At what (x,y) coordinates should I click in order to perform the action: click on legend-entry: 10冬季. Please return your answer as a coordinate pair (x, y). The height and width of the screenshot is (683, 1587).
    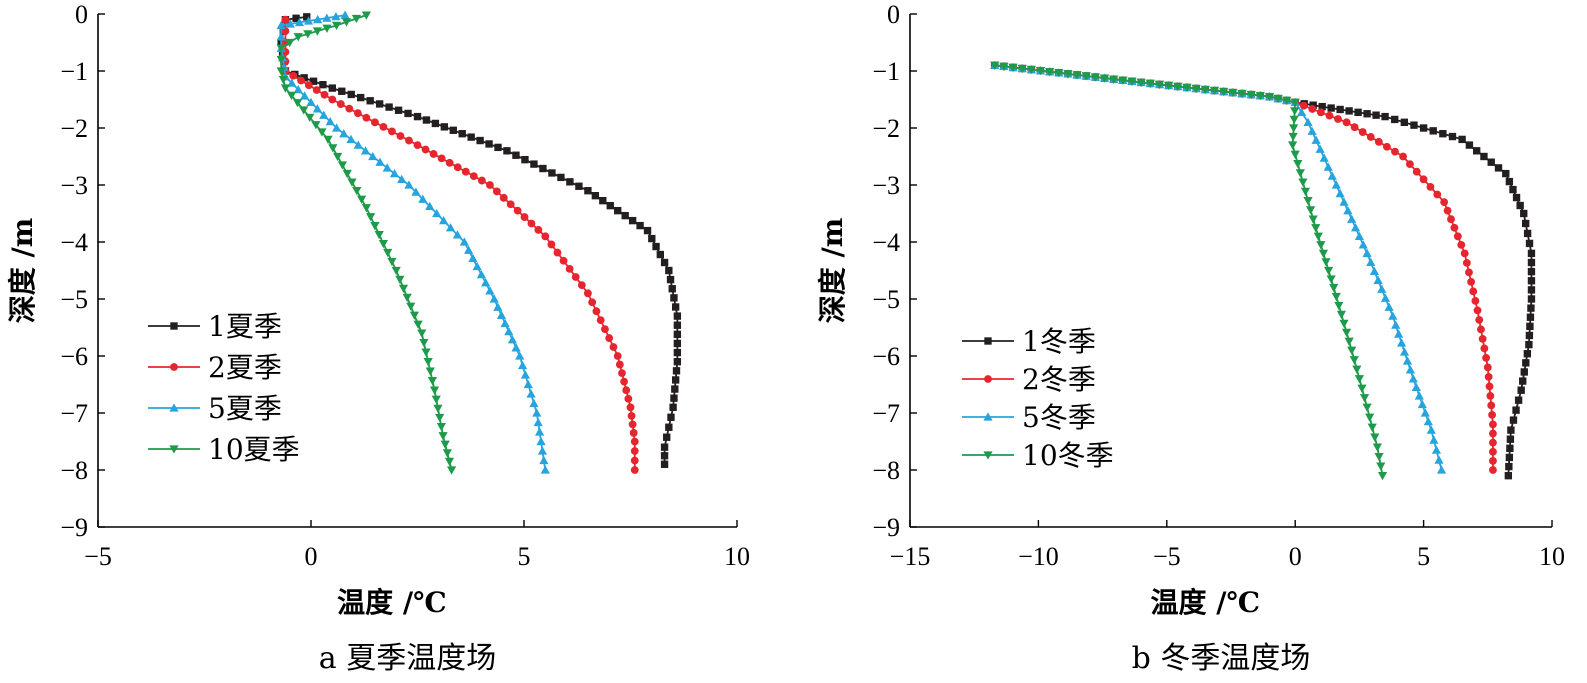
    Looking at the image, I should click on (1038, 455).